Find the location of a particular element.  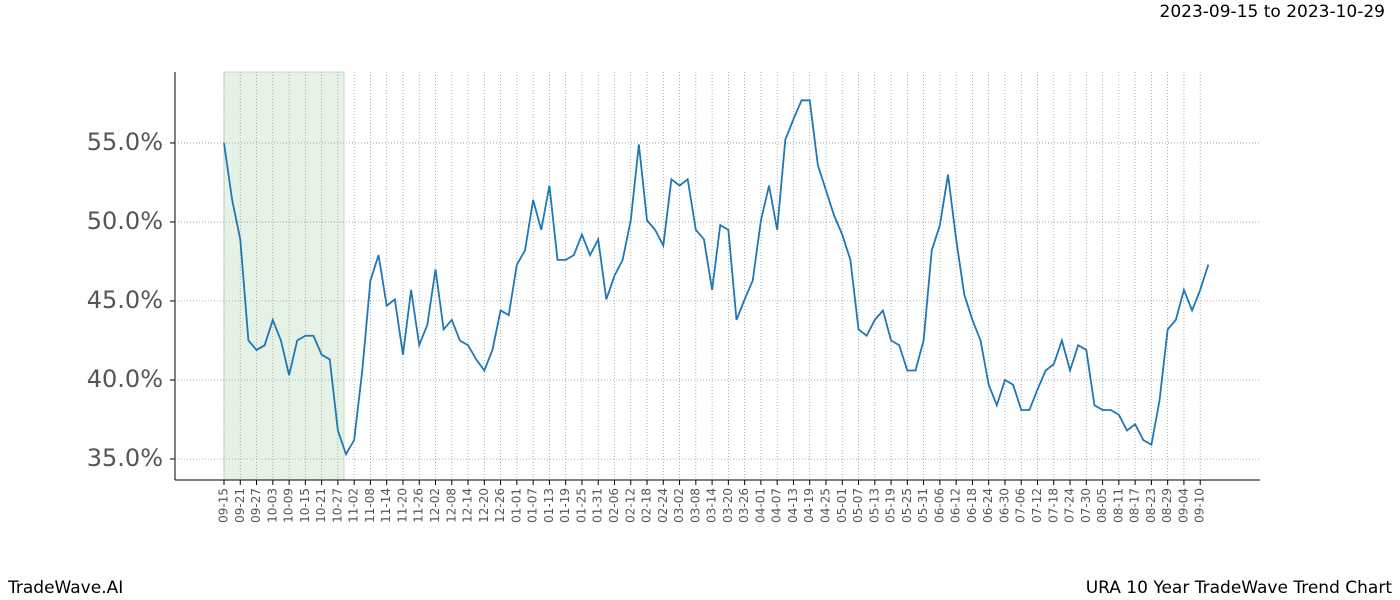

x-tick-label: 01-31 is located at coordinates (598, 505).